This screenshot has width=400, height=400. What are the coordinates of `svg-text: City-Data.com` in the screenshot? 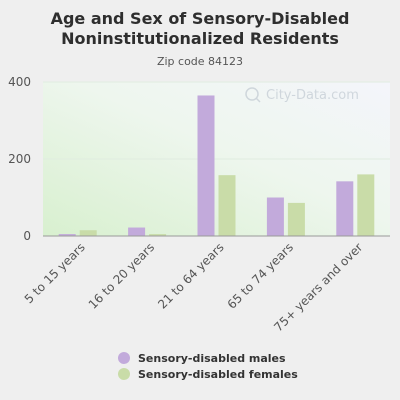 It's located at (312, 95).